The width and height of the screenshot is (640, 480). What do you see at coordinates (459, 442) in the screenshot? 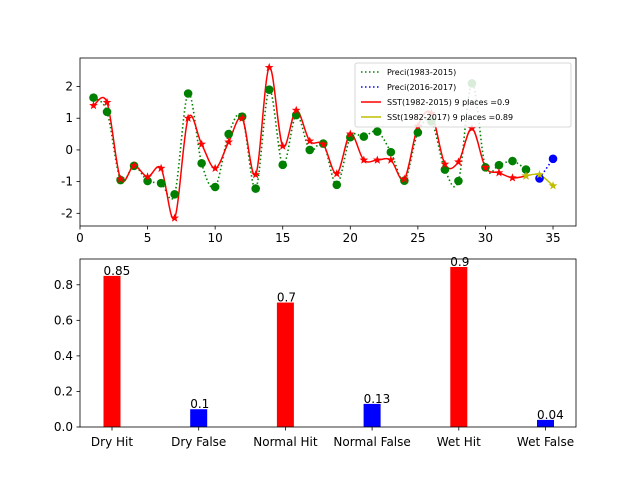
I see `x-category-label: Wet Hit` at bounding box center [459, 442].